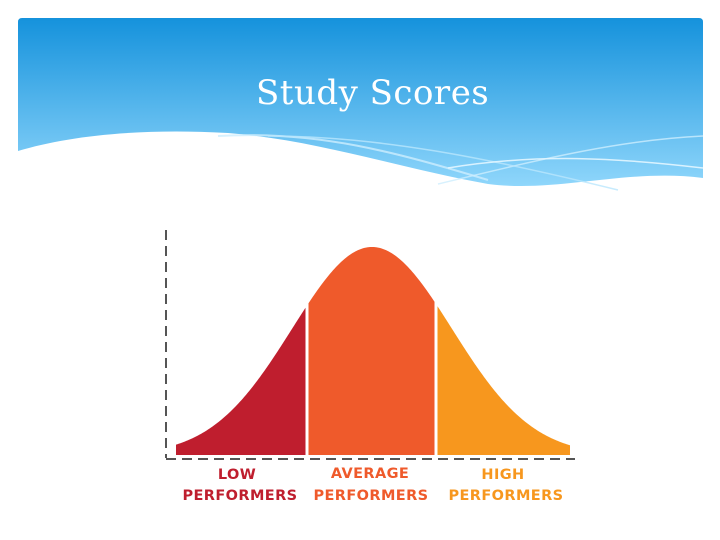  I want to click on average-label-line2: PERFORMERS, so click(370, 496).